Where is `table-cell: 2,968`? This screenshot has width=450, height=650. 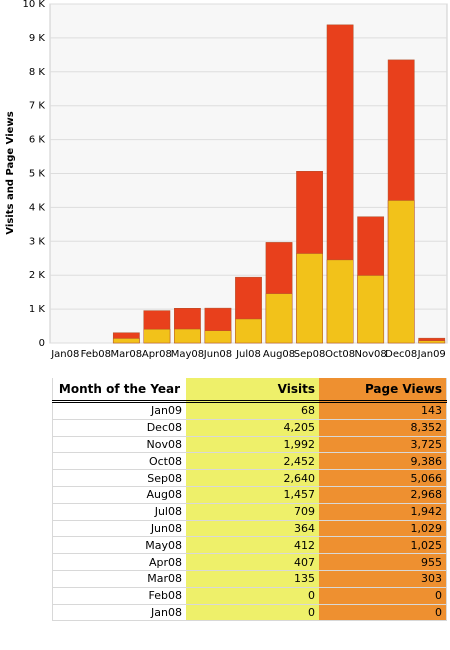
table-cell: 2,968 is located at coordinates (383, 495).